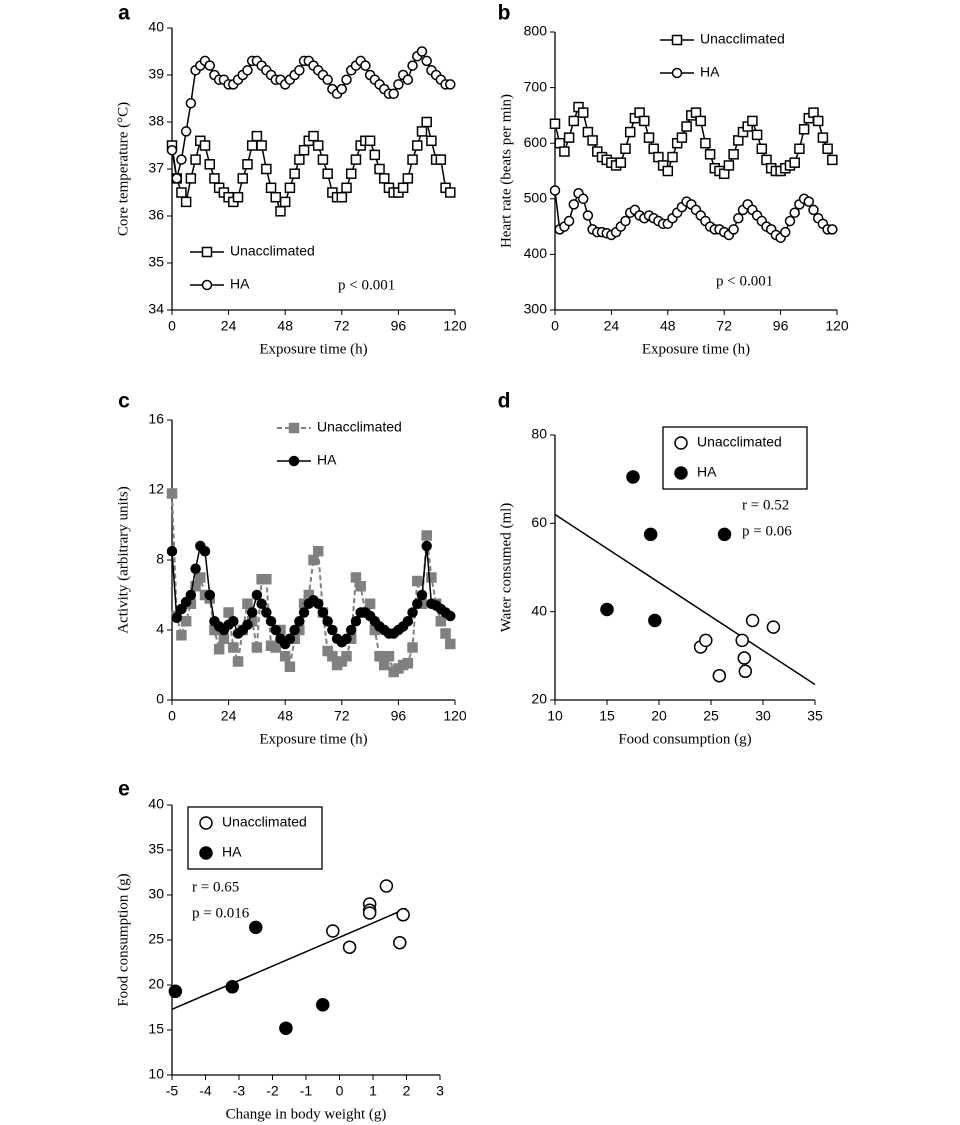  What do you see at coordinates (221, 913) in the screenshot?
I see `annotation: p = 0.016` at bounding box center [221, 913].